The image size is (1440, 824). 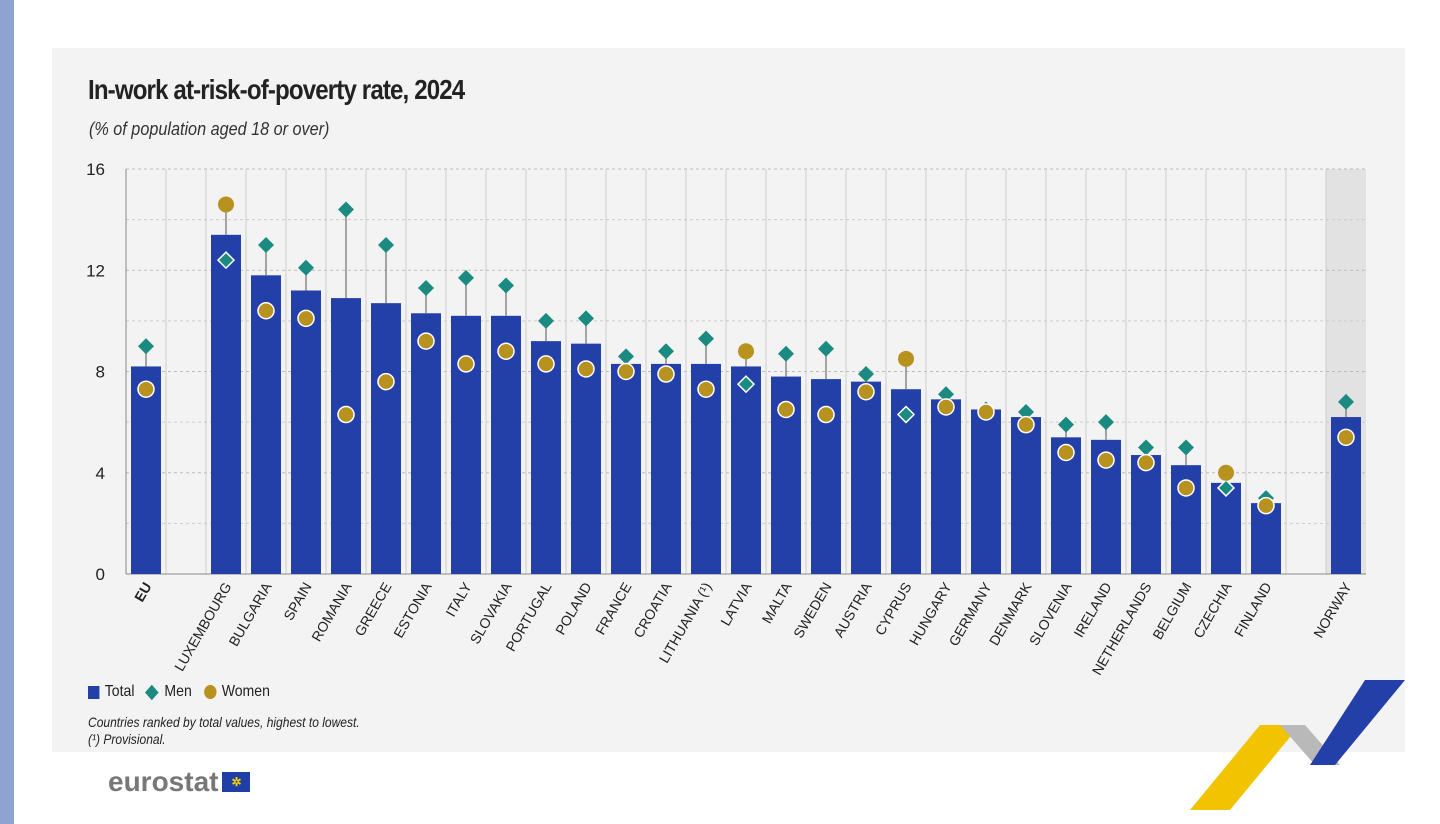 I want to click on chart-subtitle: (% of population aged 18 or over), so click(x=209, y=129).